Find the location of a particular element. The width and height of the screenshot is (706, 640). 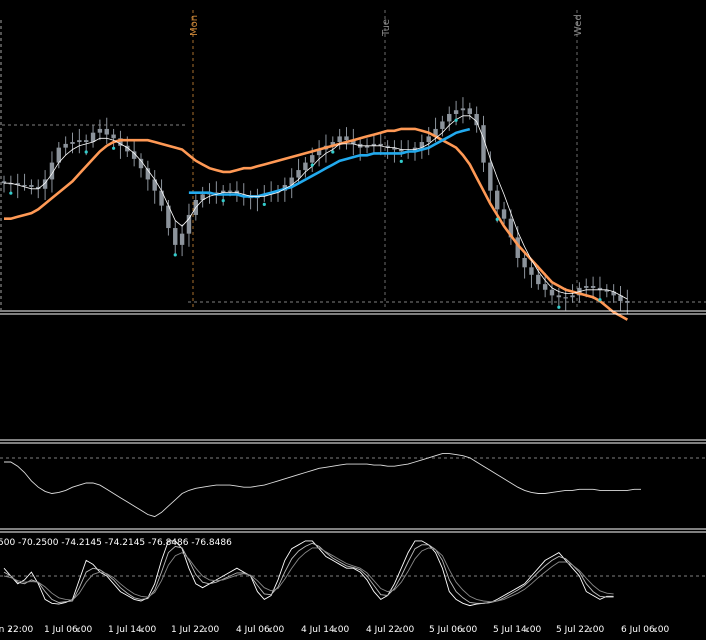

day-marker-mon: Mon is located at coordinates (194, 25).